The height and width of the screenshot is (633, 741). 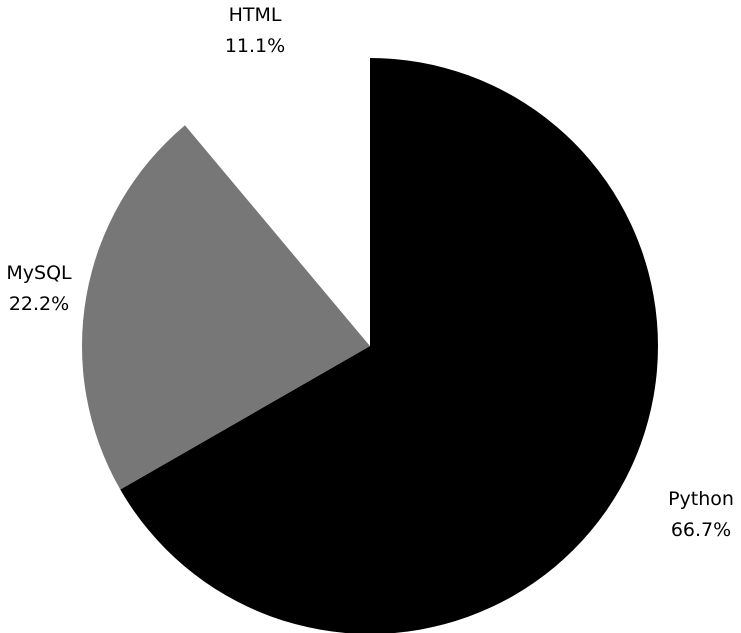 What do you see at coordinates (277, 201) in the screenshot?
I see `pie-slice-html` at bounding box center [277, 201].